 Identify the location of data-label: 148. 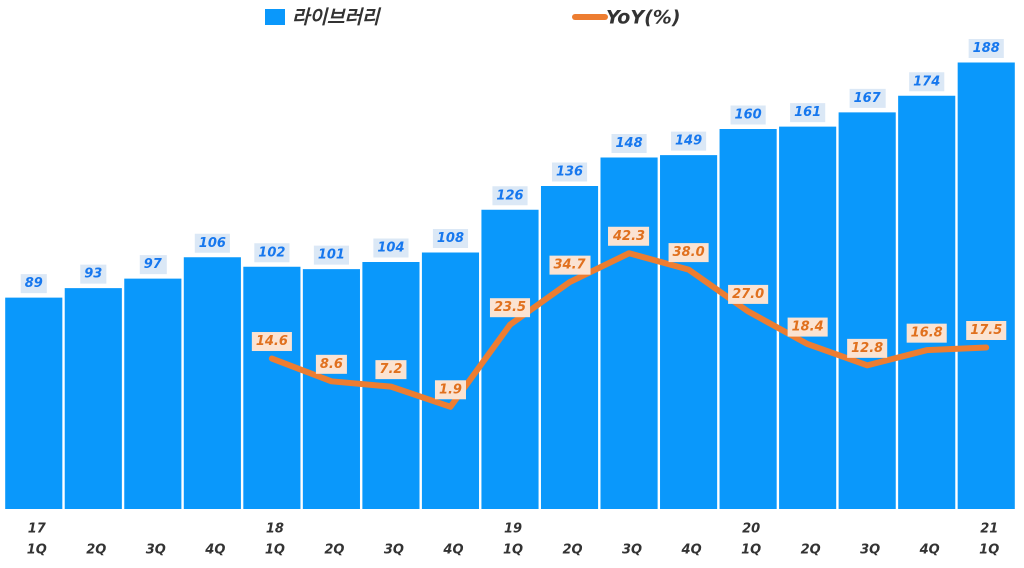
(628, 143).